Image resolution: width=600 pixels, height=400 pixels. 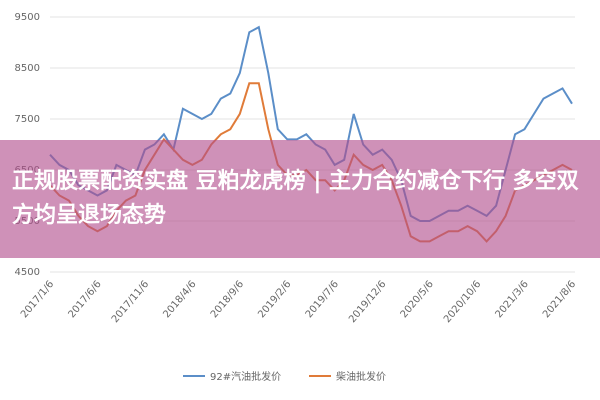 I want to click on x-tick-label: 2017/11/6, so click(x=130, y=302).